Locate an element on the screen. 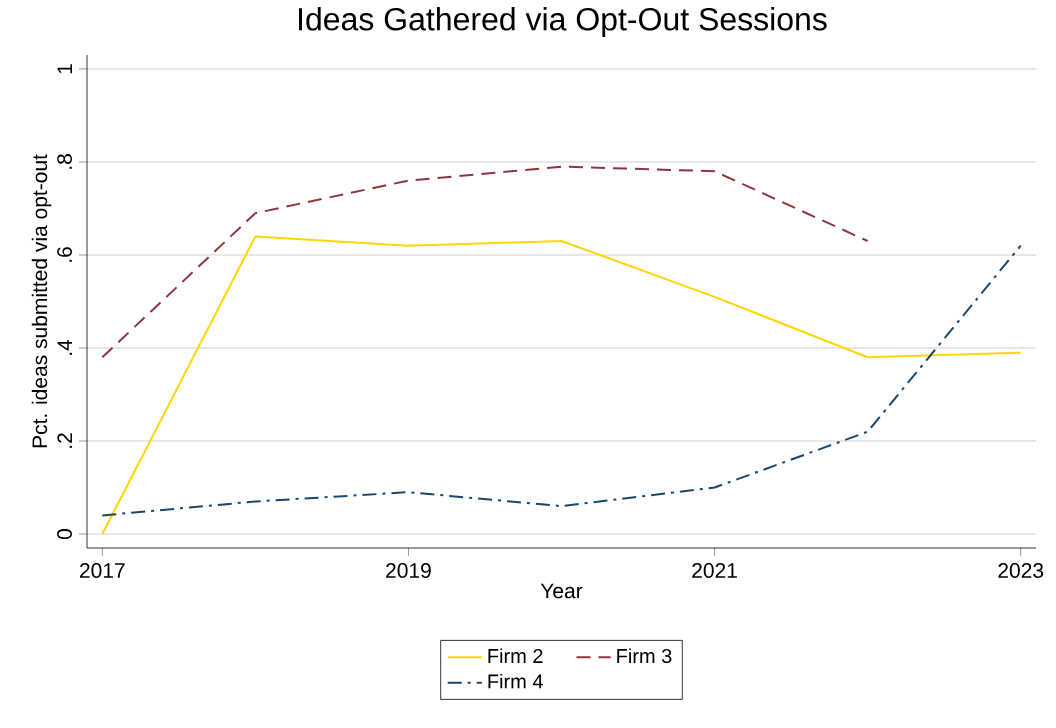 This screenshot has width=1056, height=728. y-tick-label: .4 is located at coordinates (64, 347).